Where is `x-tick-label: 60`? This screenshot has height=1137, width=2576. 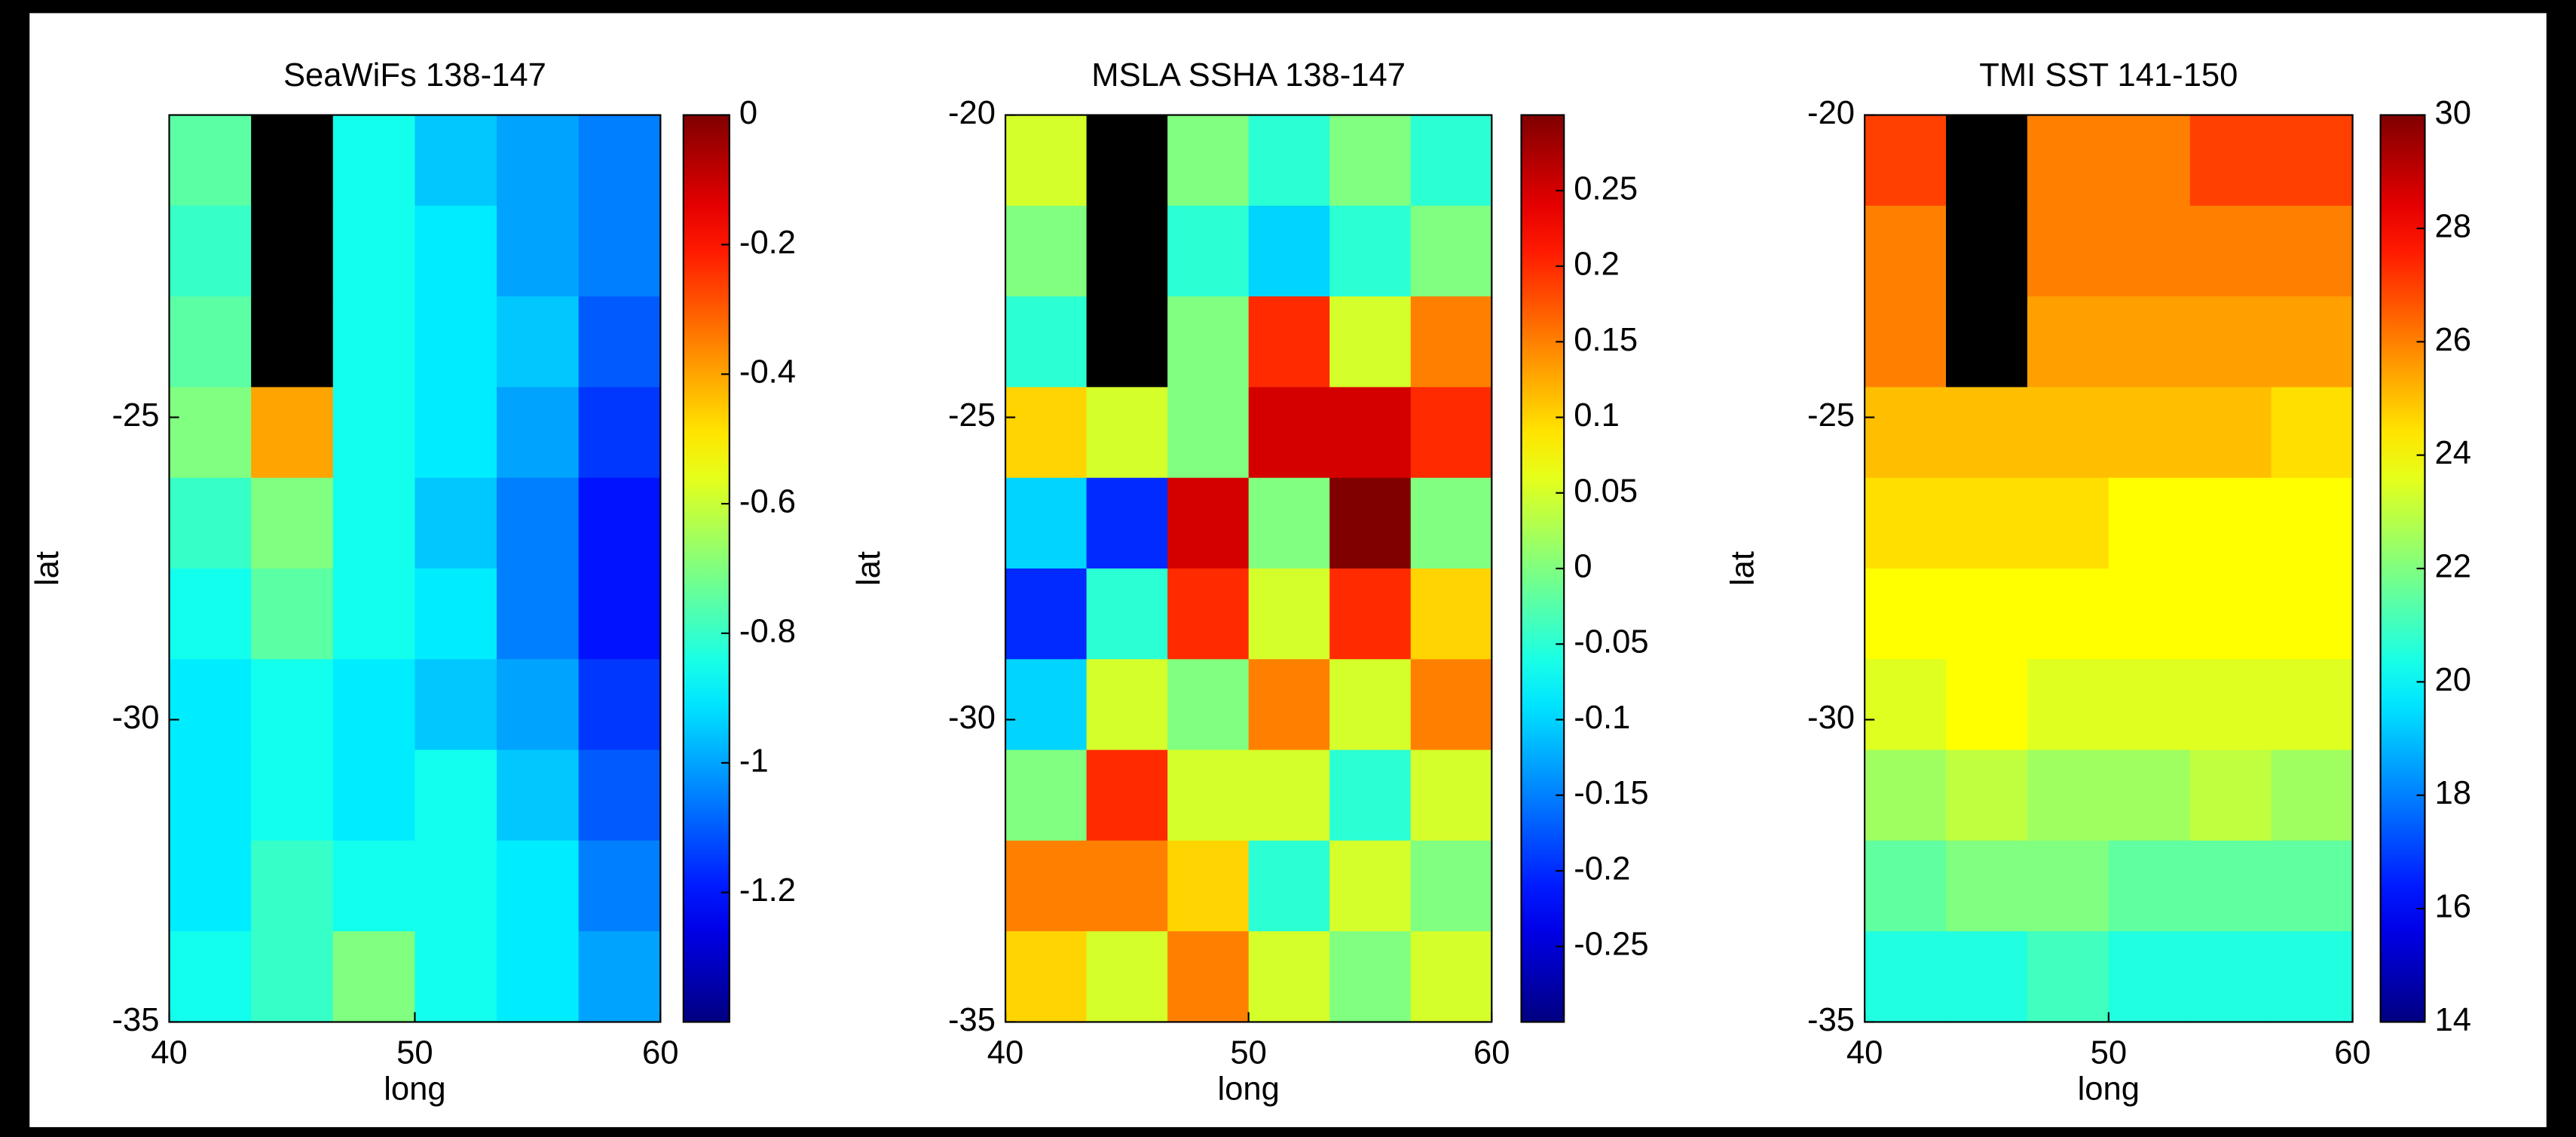 x-tick-label: 60 is located at coordinates (2352, 1053).